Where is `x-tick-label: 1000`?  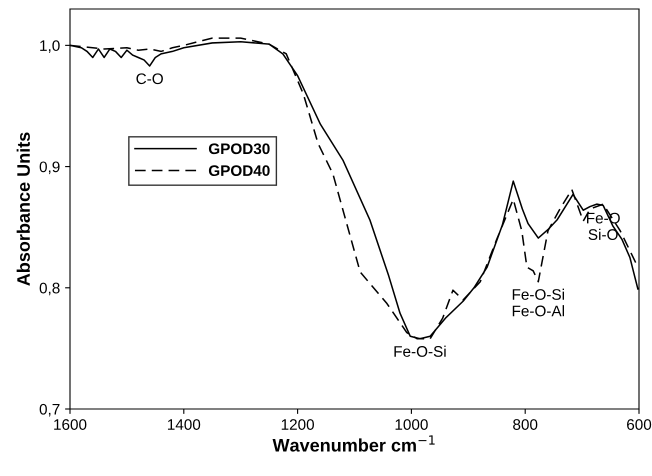 x-tick-label: 1000 is located at coordinates (412, 424).